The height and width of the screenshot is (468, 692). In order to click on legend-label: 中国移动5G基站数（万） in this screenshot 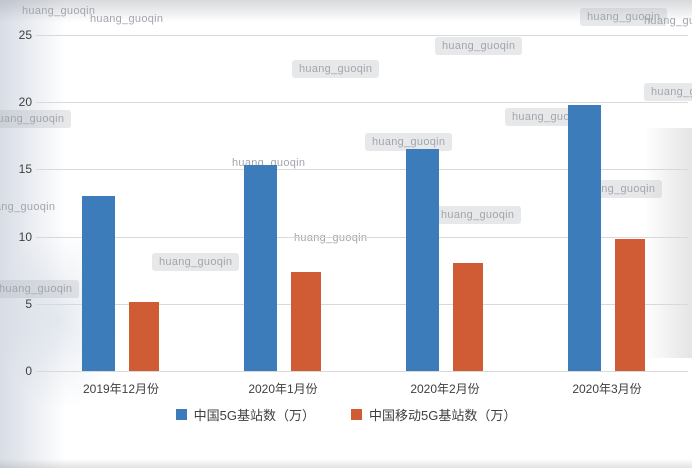, I will do `click(443, 415)`.